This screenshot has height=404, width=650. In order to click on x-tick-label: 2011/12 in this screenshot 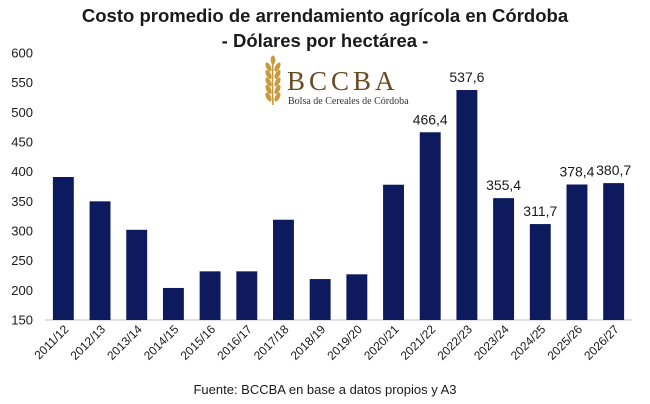, I will do `click(52, 342)`.